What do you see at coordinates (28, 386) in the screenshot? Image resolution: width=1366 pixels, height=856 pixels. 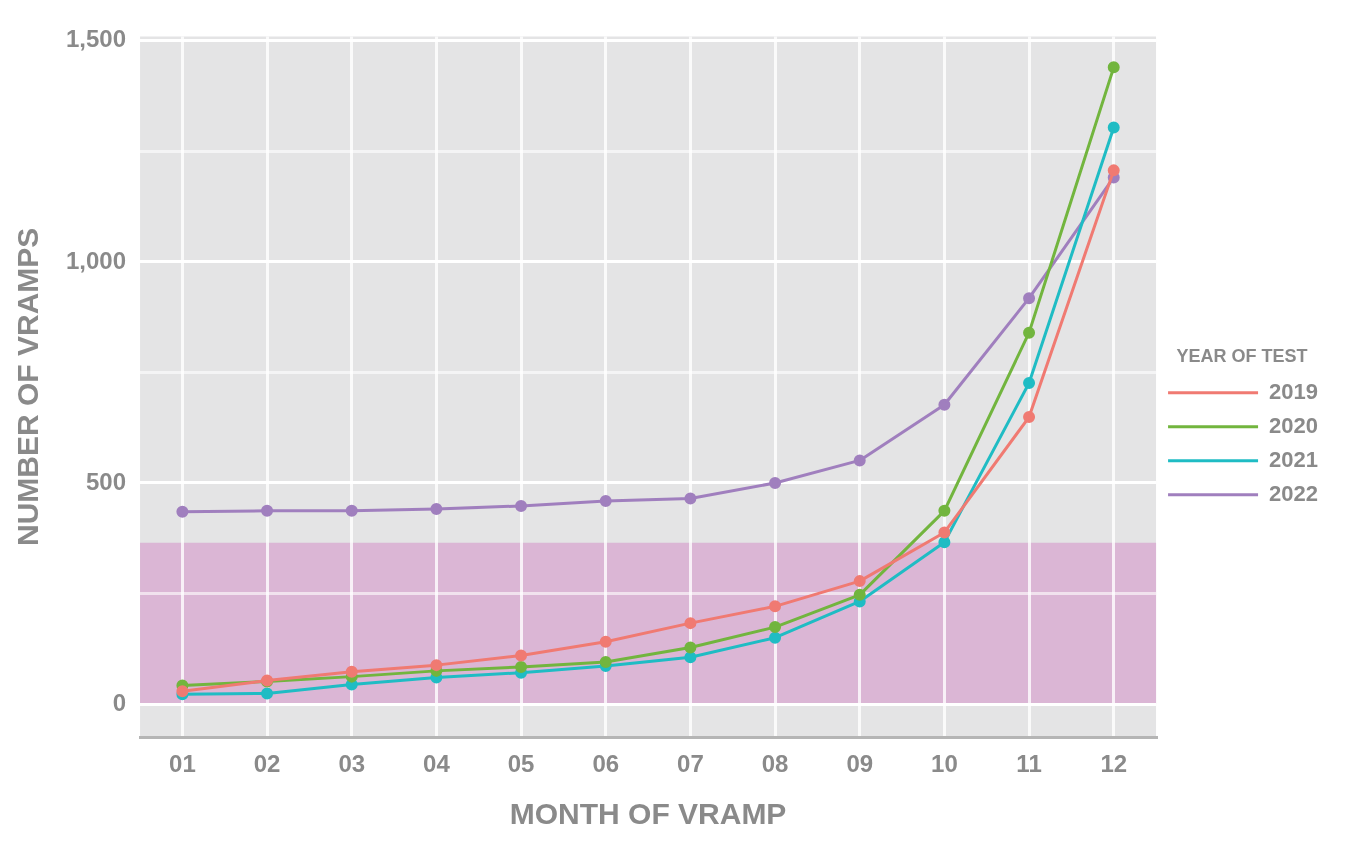 I see `y-axis-title: NUMBER OF VRAMPS` at bounding box center [28, 386].